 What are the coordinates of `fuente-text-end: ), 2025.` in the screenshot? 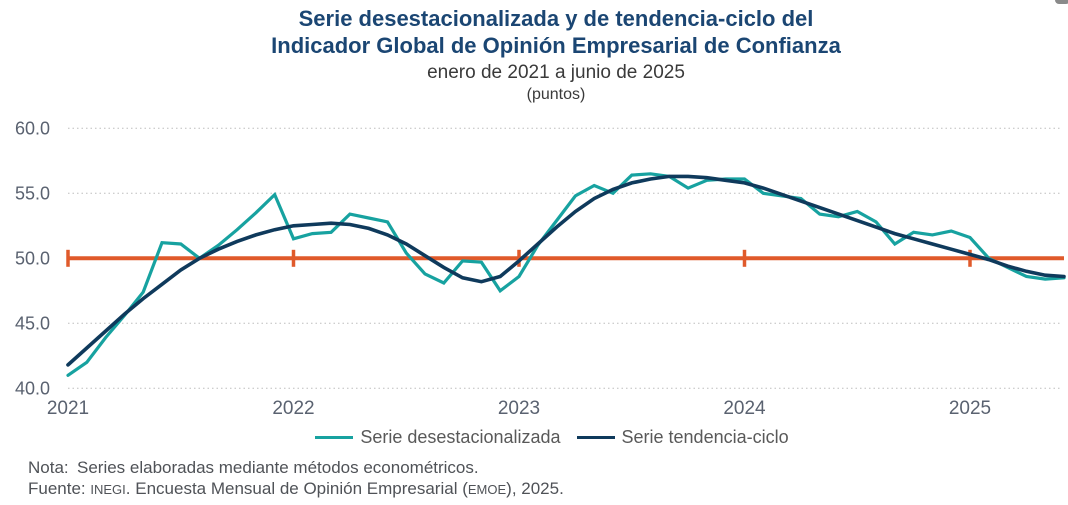 It's located at (535, 488).